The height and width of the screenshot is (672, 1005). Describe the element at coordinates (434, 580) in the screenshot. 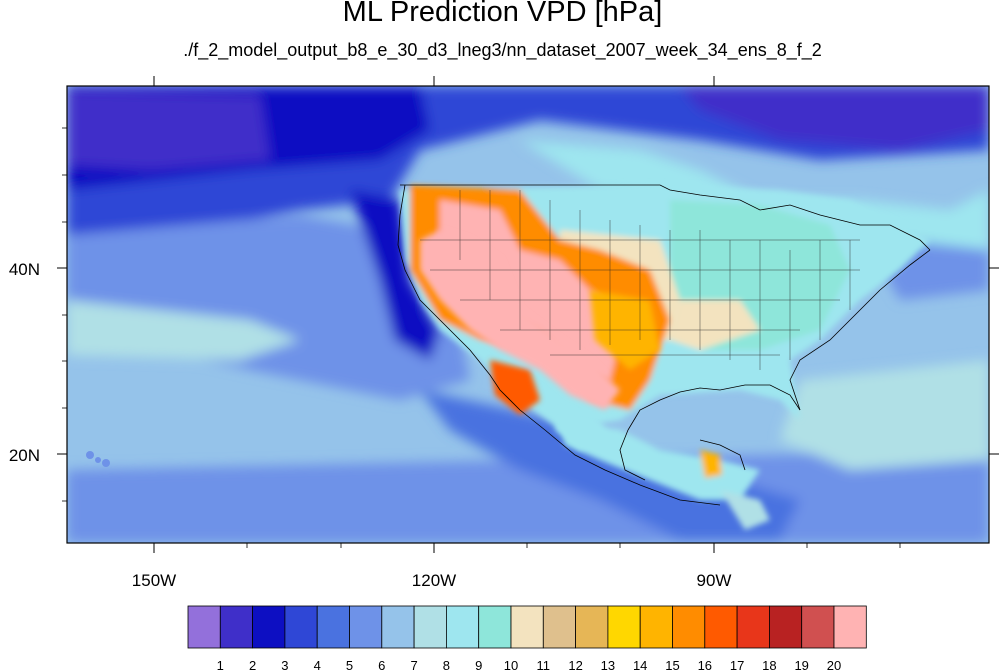

I see `xtick-120w: 120W` at that location.